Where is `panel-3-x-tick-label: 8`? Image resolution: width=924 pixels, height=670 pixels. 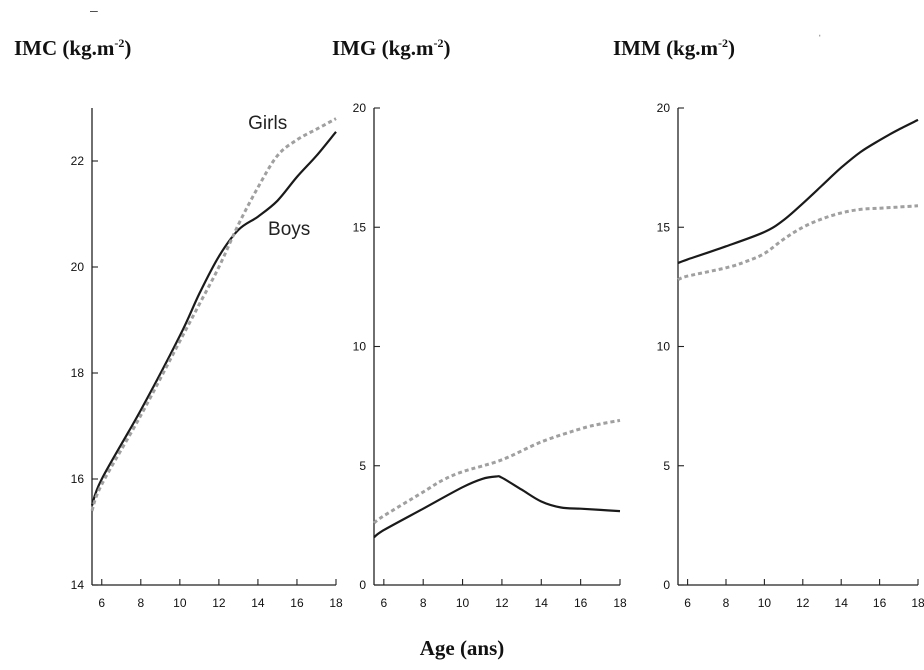
panel-3-x-tick-label: 8 is located at coordinates (726, 603).